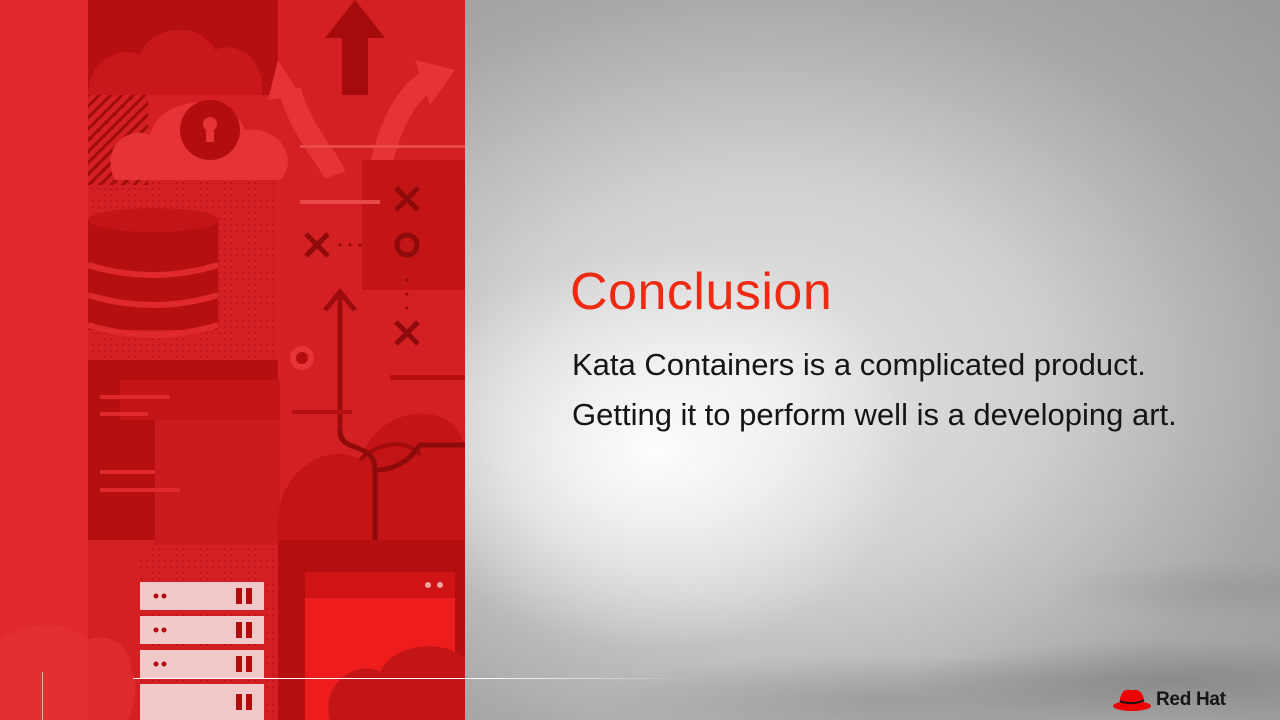  Describe the element at coordinates (701, 292) in the screenshot. I see `slide-title: Conclusion` at that location.